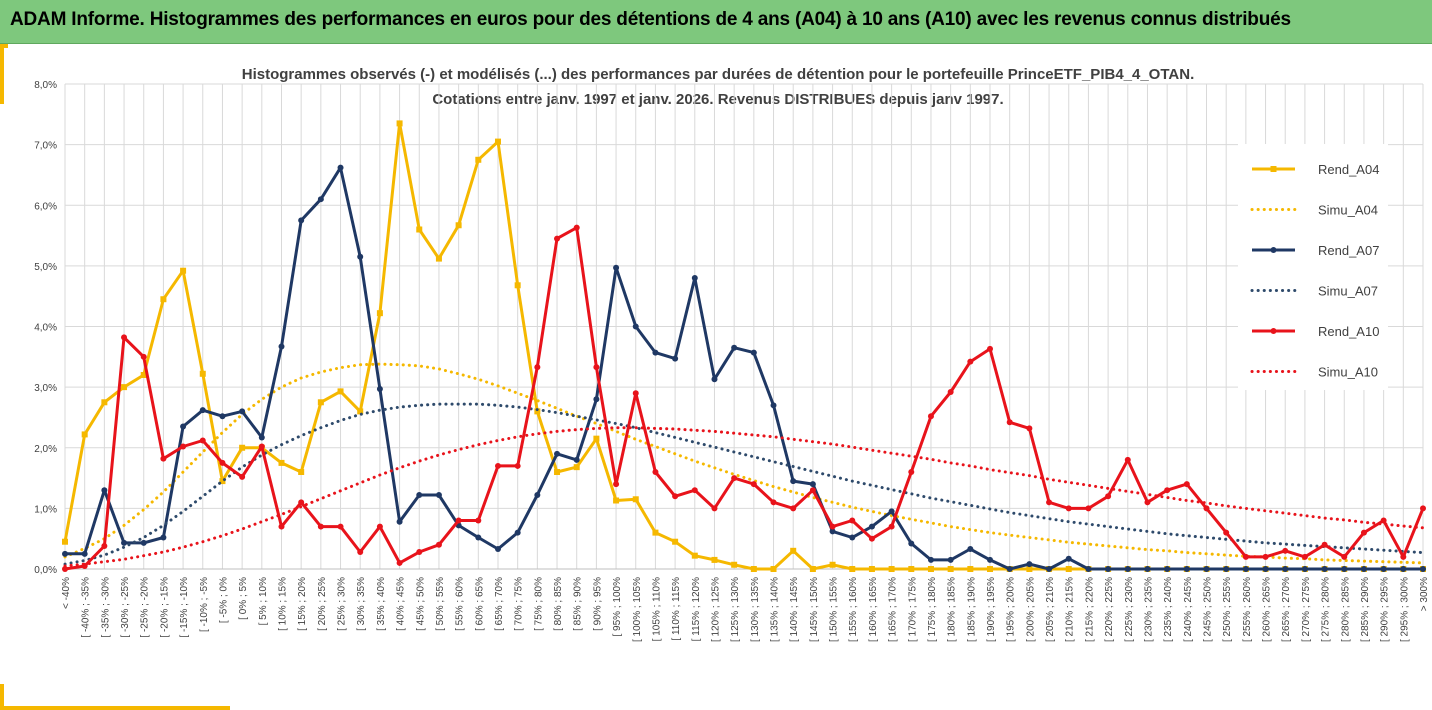 Image resolution: width=1432 pixels, height=710 pixels. Describe the element at coordinates (243, 598) in the screenshot. I see `x-tick-label: [ 0% ; 5%` at that location.